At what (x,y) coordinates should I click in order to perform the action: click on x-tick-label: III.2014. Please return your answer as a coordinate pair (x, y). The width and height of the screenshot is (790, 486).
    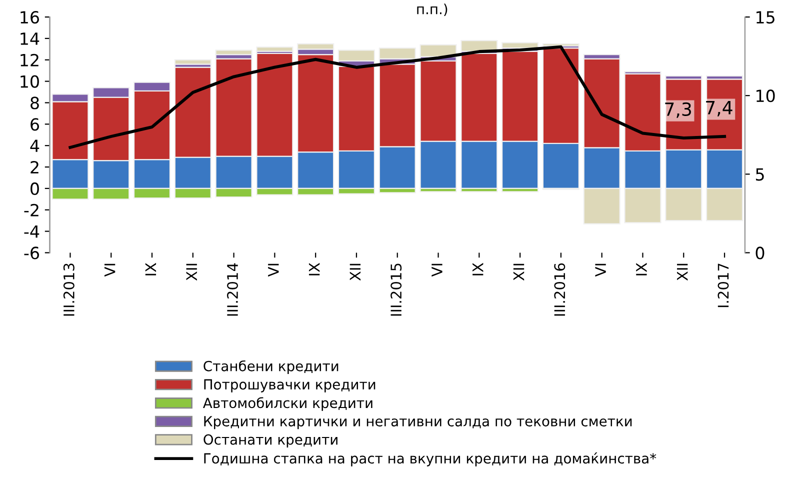
    Looking at the image, I should click on (232, 289).